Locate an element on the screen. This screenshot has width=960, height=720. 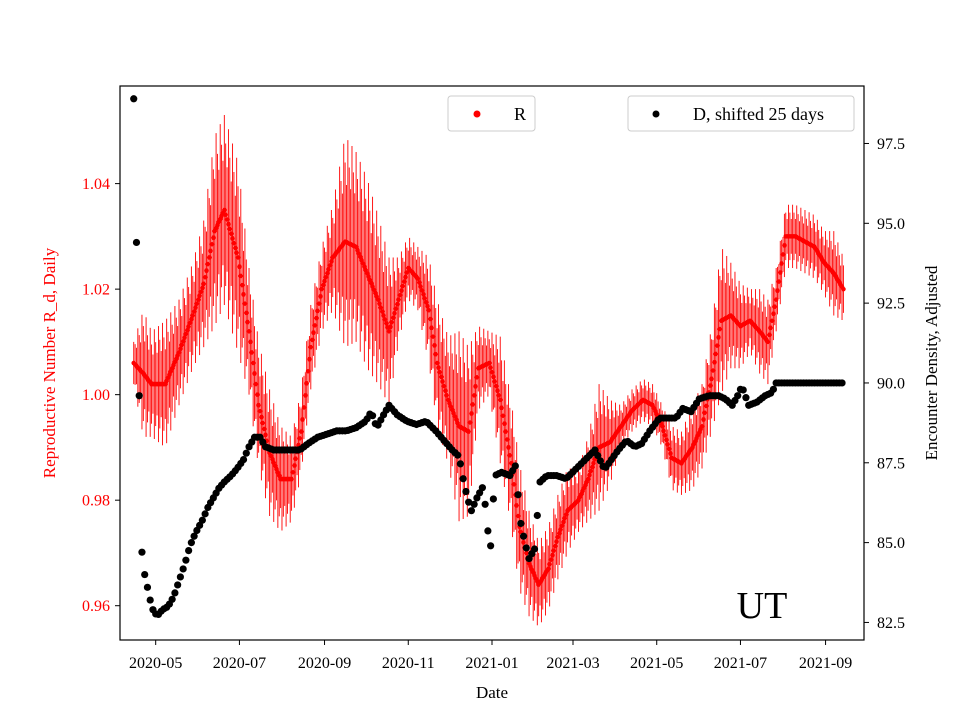
x-tick-label-2020-09: 2020-09 is located at coordinates (324, 663).